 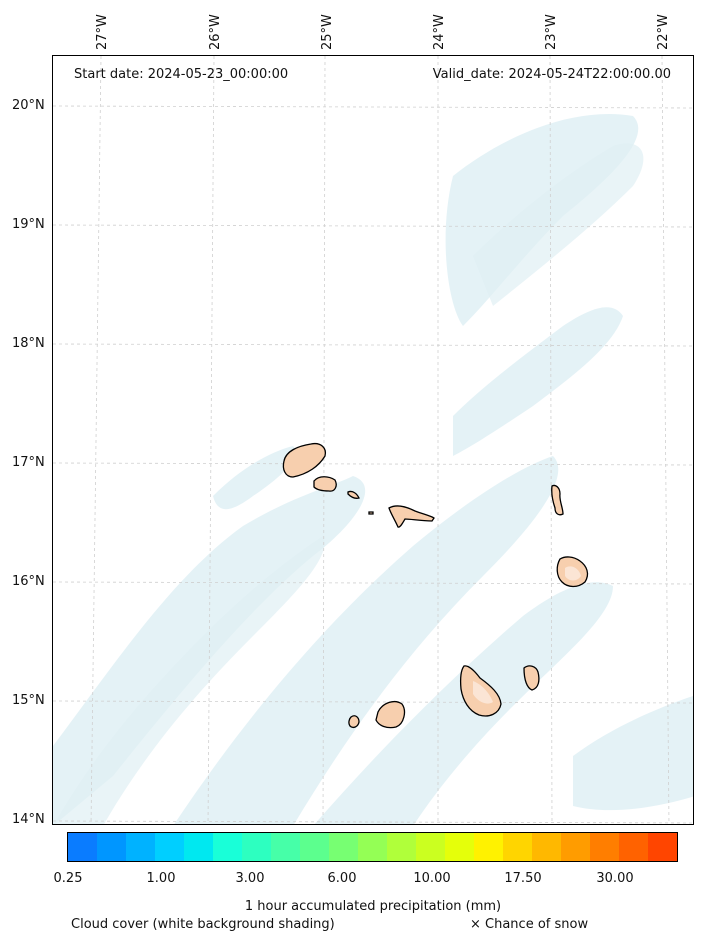 I want to click on valid-date-label: Valid_date: 2024-05-24T22:00:00.00, so click(x=551, y=74).